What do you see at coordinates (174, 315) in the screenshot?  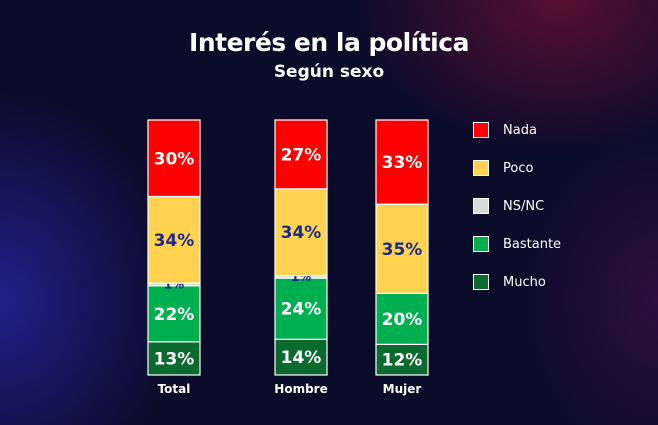 I see `data-label: 22%` at bounding box center [174, 315].